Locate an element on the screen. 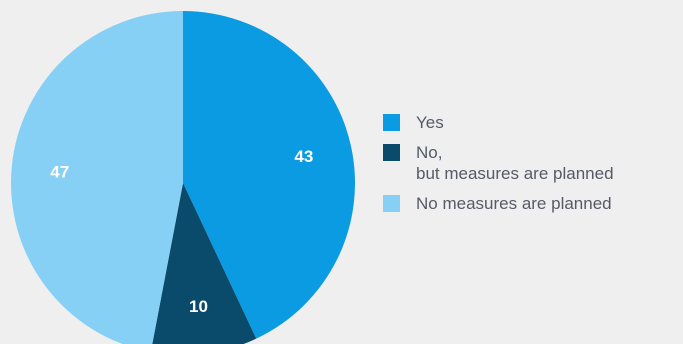 This screenshot has height=344, width=683. legend-swatch-no-planned is located at coordinates (391, 152).